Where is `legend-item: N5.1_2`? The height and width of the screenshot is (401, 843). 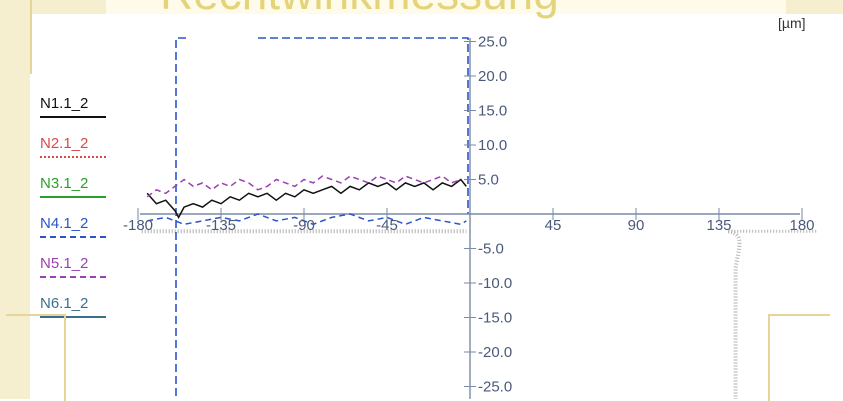
legend-item: N5.1_2 is located at coordinates (64, 263).